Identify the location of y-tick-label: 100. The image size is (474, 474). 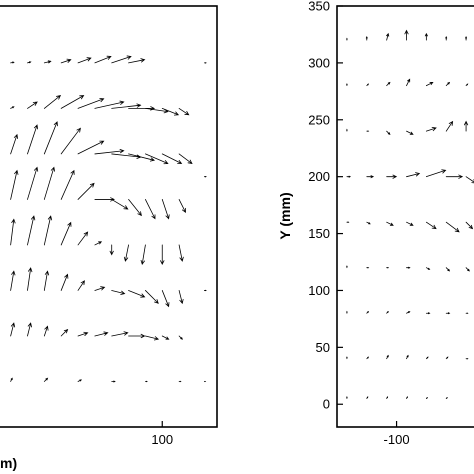
(319, 290).